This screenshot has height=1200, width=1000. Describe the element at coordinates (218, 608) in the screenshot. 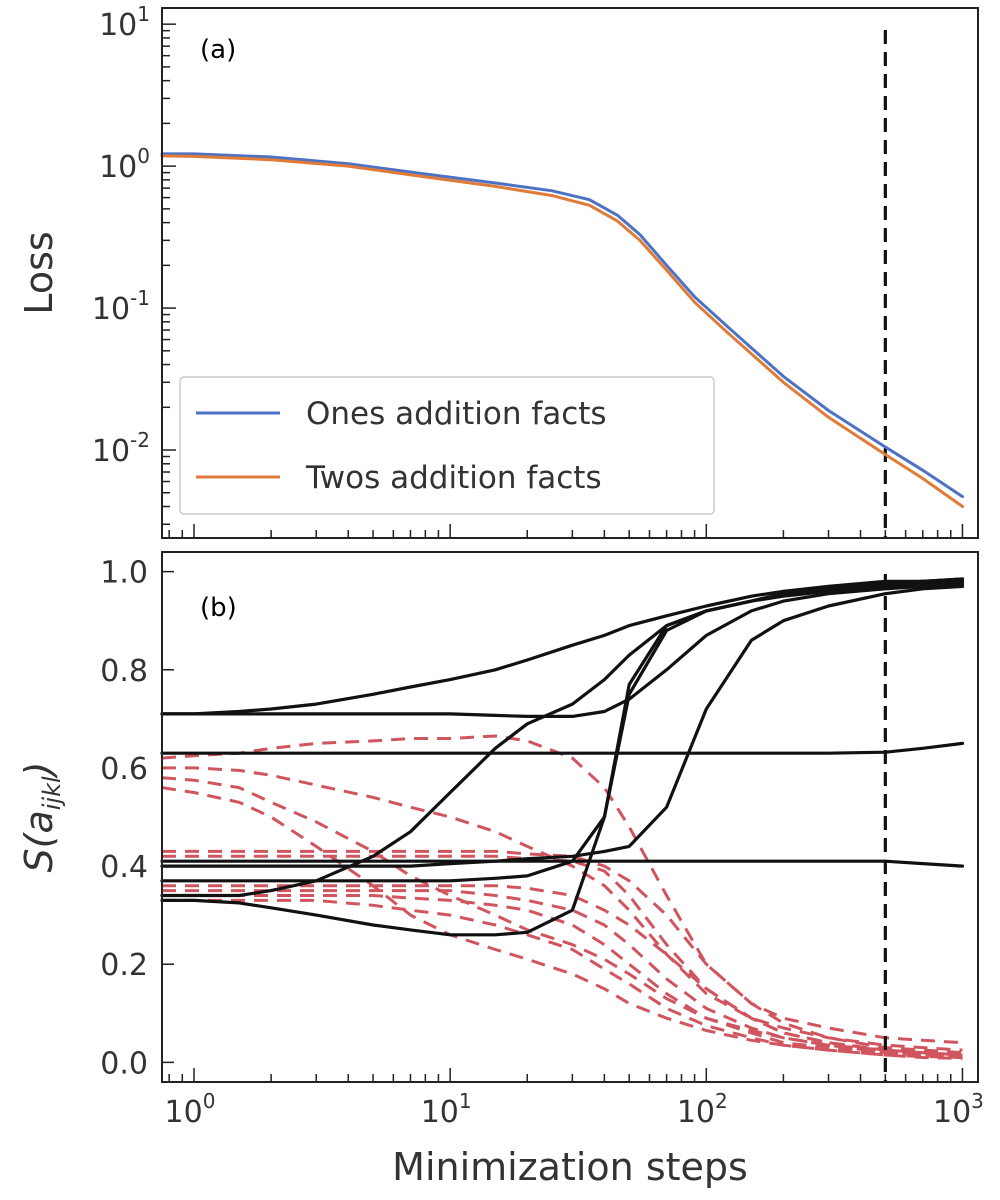

I see `panel-b-label: (b)` at that location.